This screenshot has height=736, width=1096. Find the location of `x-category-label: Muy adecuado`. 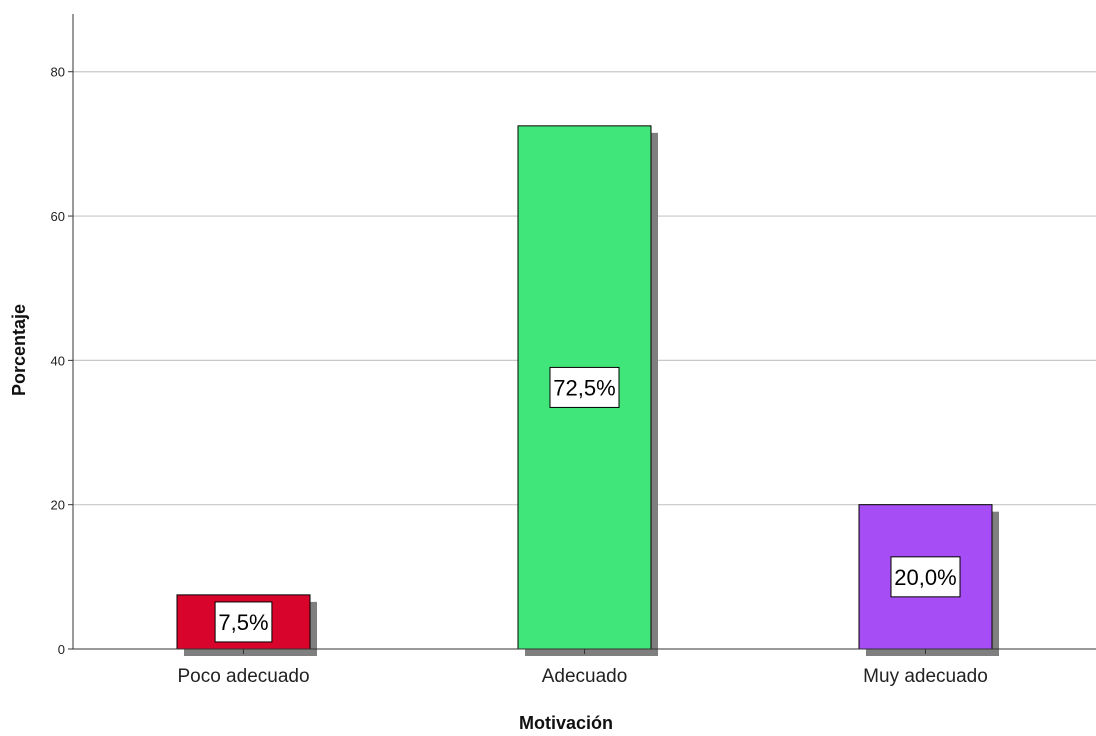

x-category-label: Muy adecuado is located at coordinates (925, 676).